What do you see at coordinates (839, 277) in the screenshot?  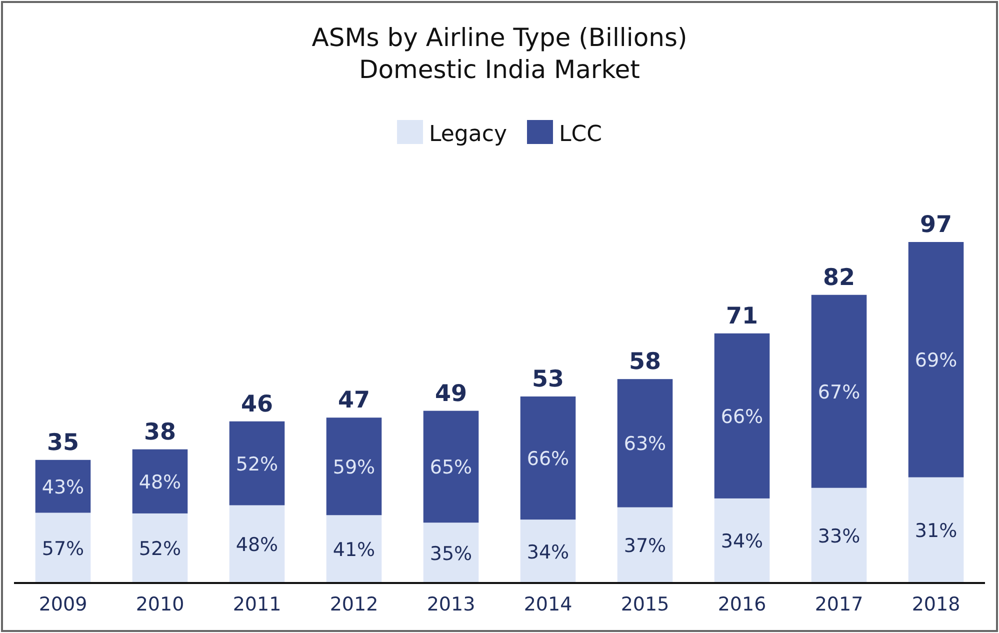 I see `annotation: 82` at bounding box center [839, 277].